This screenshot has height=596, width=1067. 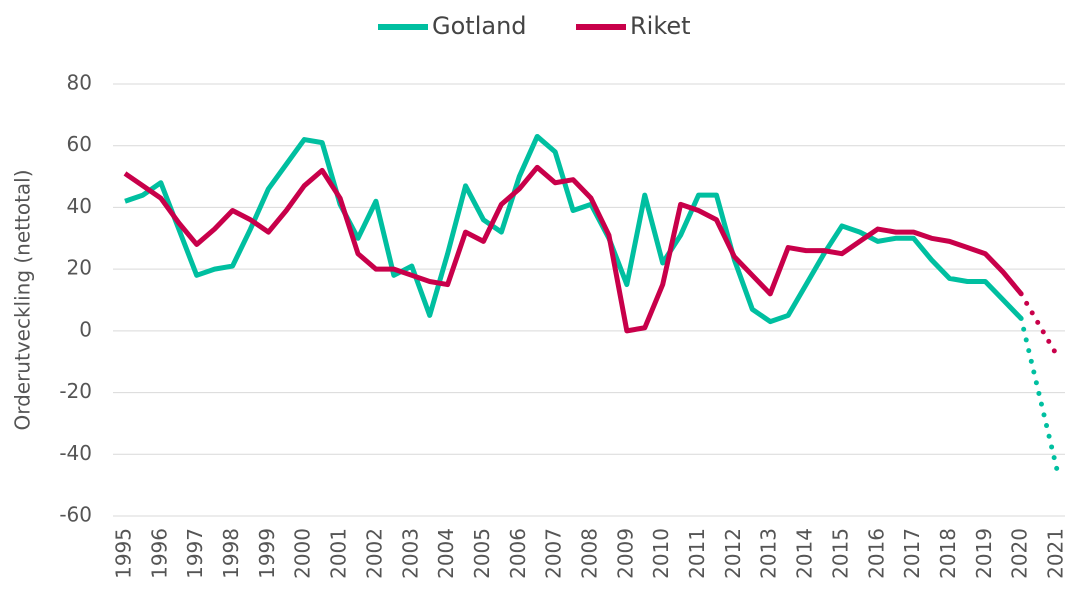 What do you see at coordinates (195, 553) in the screenshot?
I see `x-tick-label: 1997` at bounding box center [195, 553].